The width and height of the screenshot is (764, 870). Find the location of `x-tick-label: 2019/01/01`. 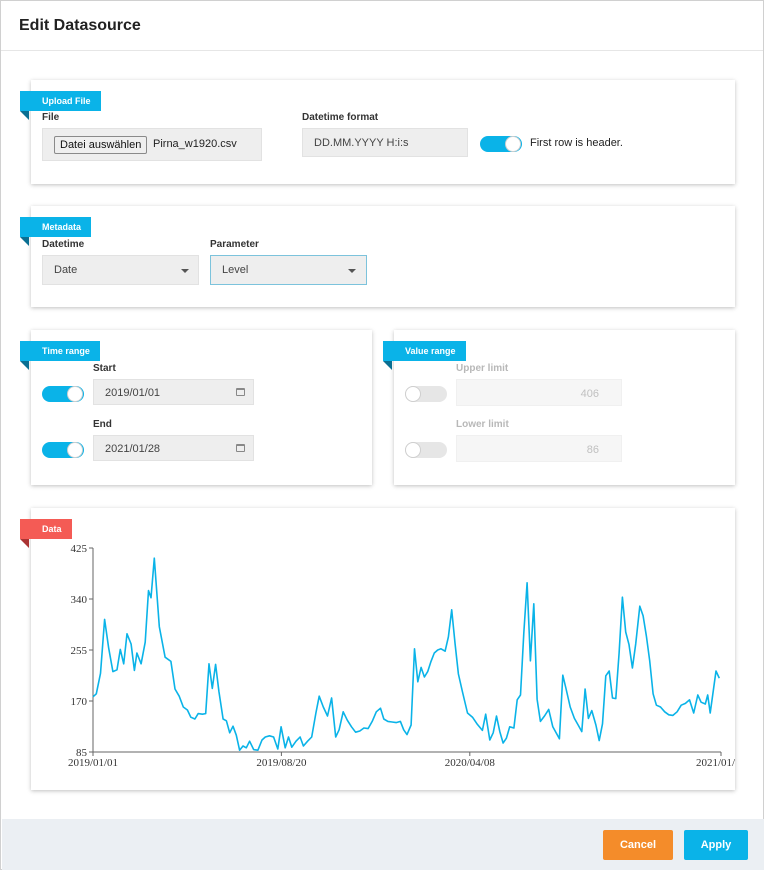

x-tick-label: 2019/01/01 is located at coordinates (93, 763).